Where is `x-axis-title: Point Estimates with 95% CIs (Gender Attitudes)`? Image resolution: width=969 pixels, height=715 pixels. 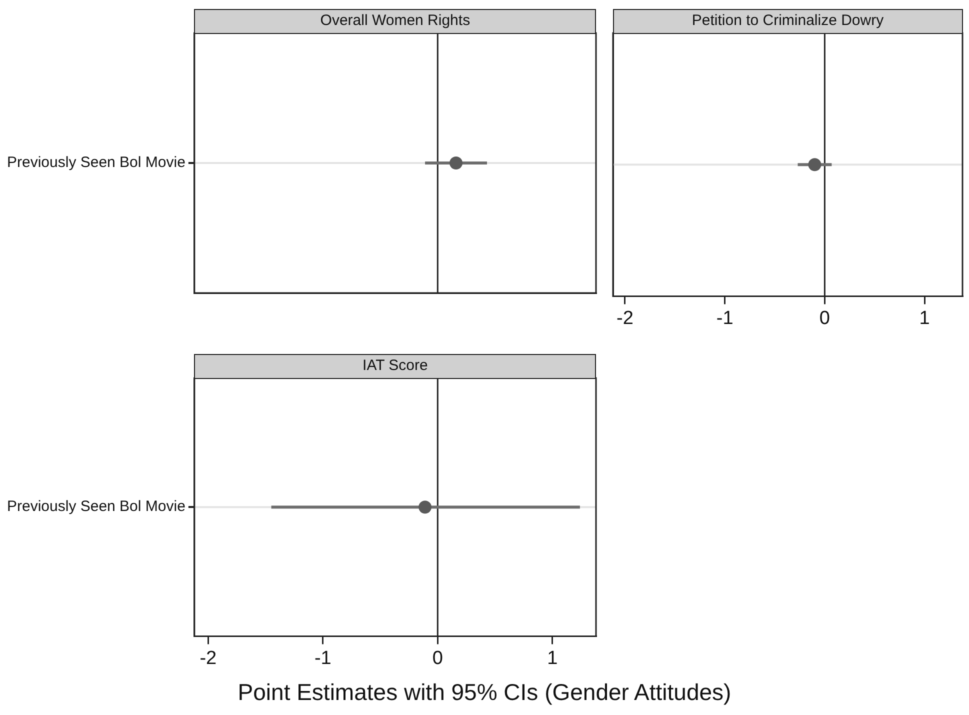 x-axis-title: Point Estimates with 95% CIs (Gender Attitudes) is located at coordinates (484, 692).